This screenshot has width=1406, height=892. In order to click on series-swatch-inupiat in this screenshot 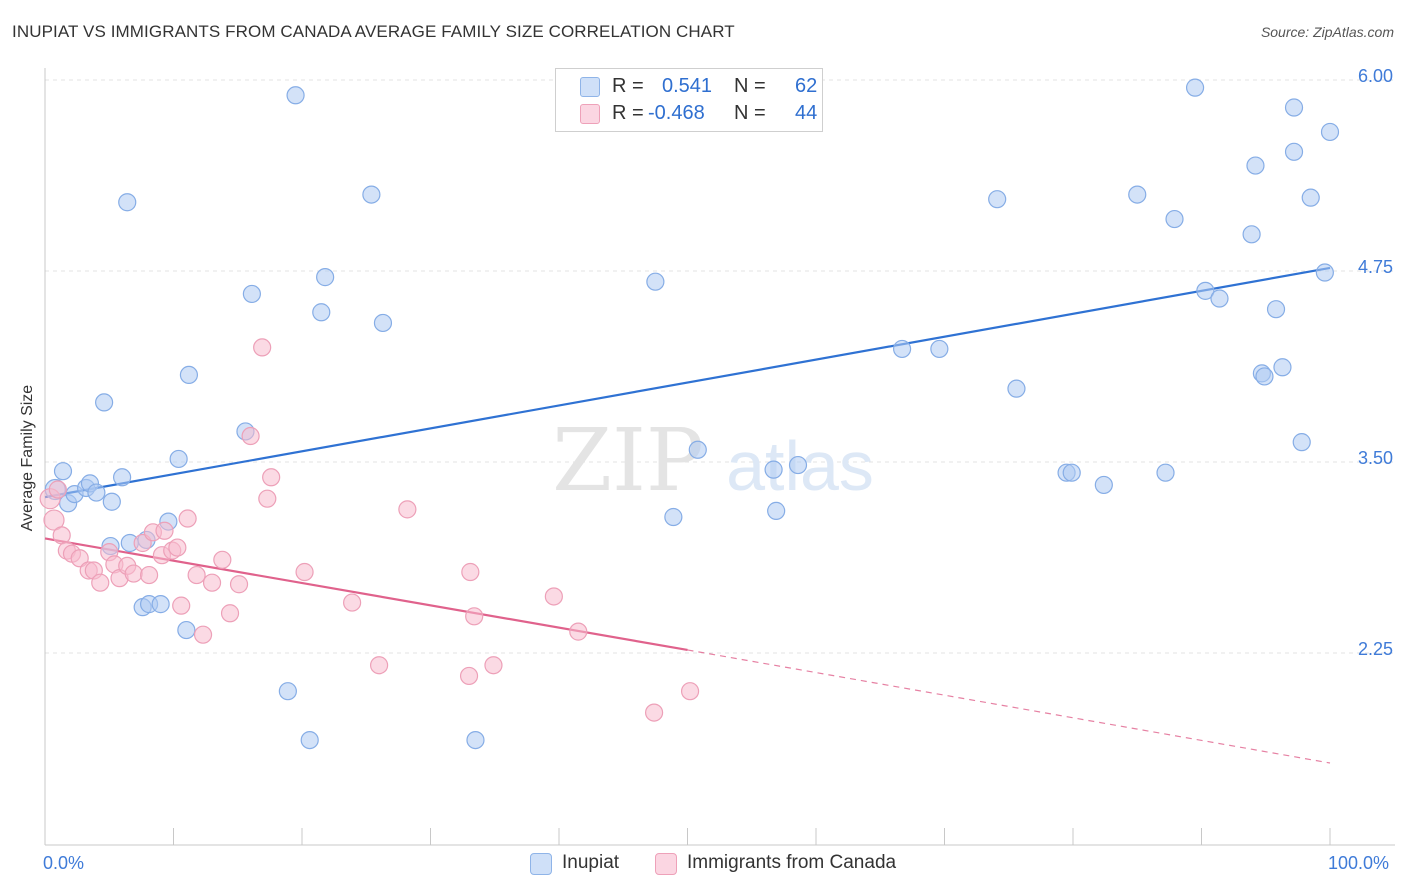, I will do `click(541, 864)`.